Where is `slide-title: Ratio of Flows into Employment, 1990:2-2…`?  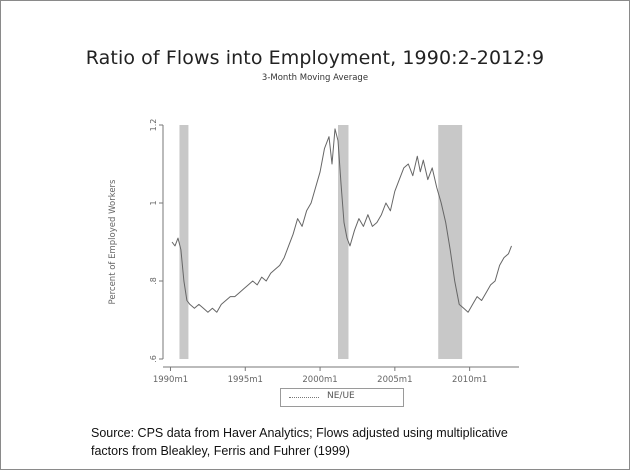 slide-title: Ratio of Flows into Employment, 1990:2-2… is located at coordinates (315, 58).